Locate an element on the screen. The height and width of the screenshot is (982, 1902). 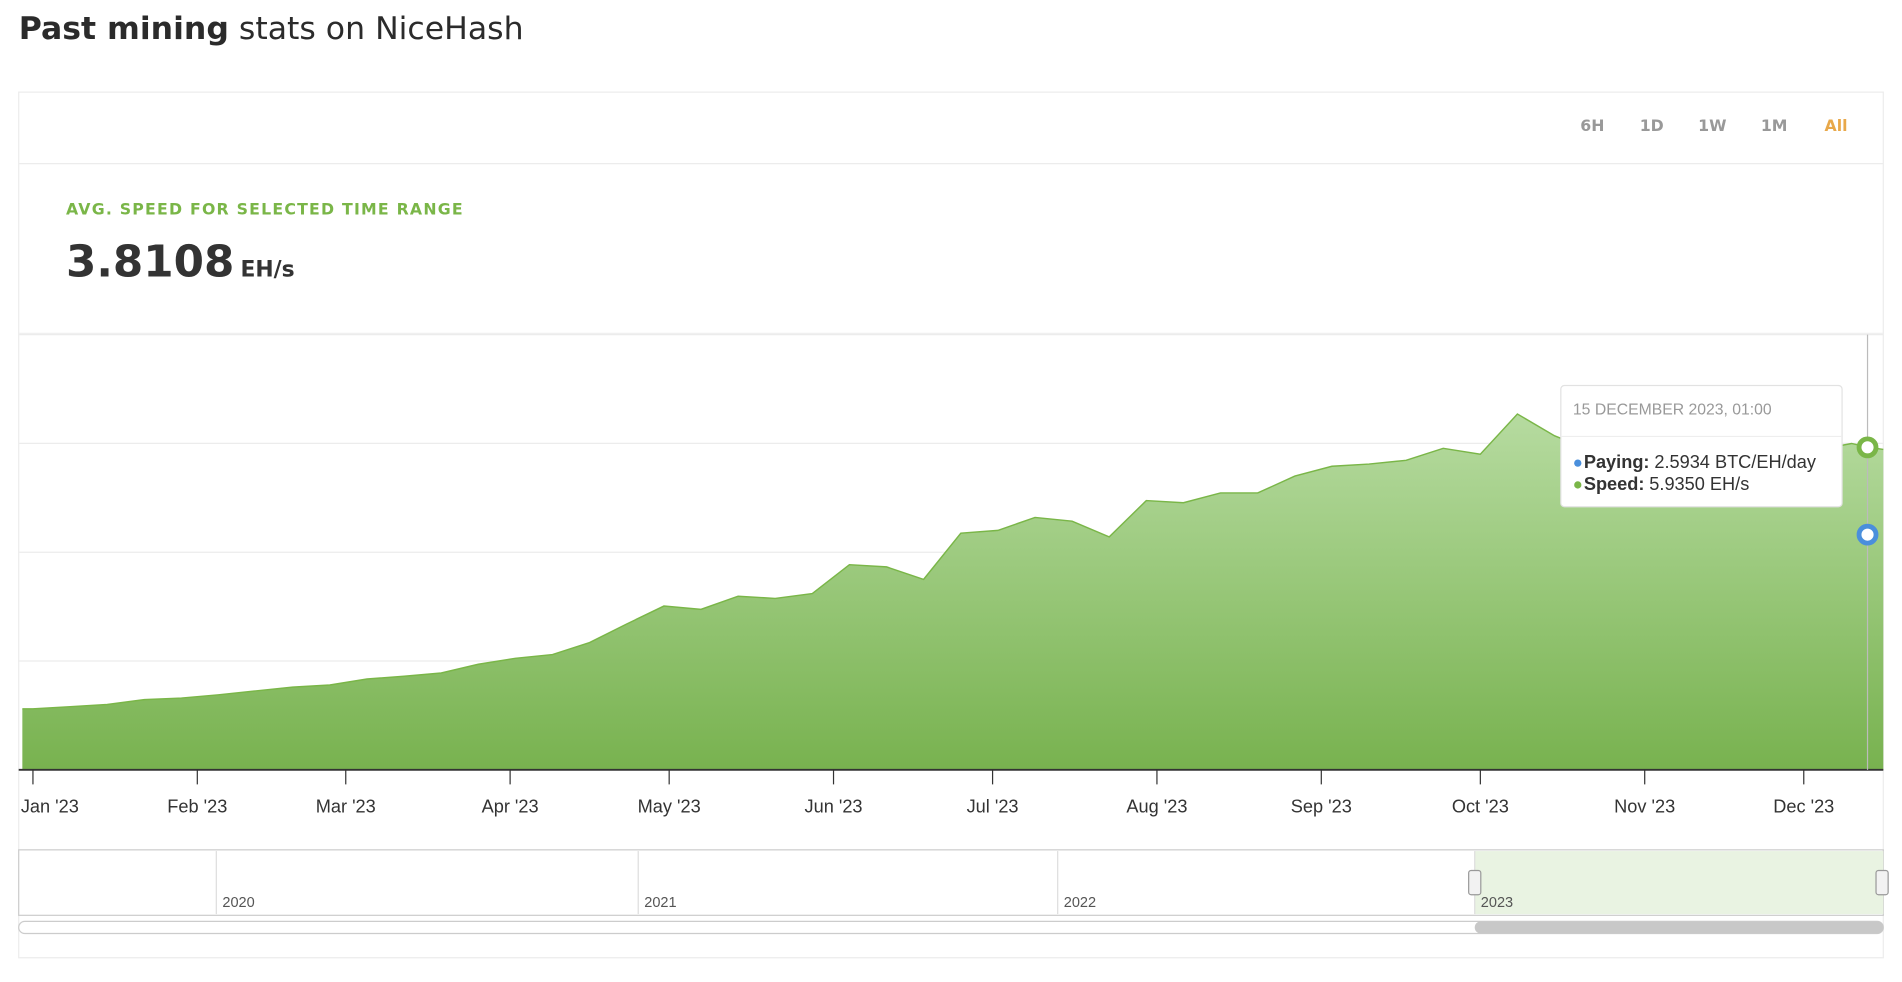
tooltip-row-value: 5.9350 EH/s is located at coordinates (1699, 484).